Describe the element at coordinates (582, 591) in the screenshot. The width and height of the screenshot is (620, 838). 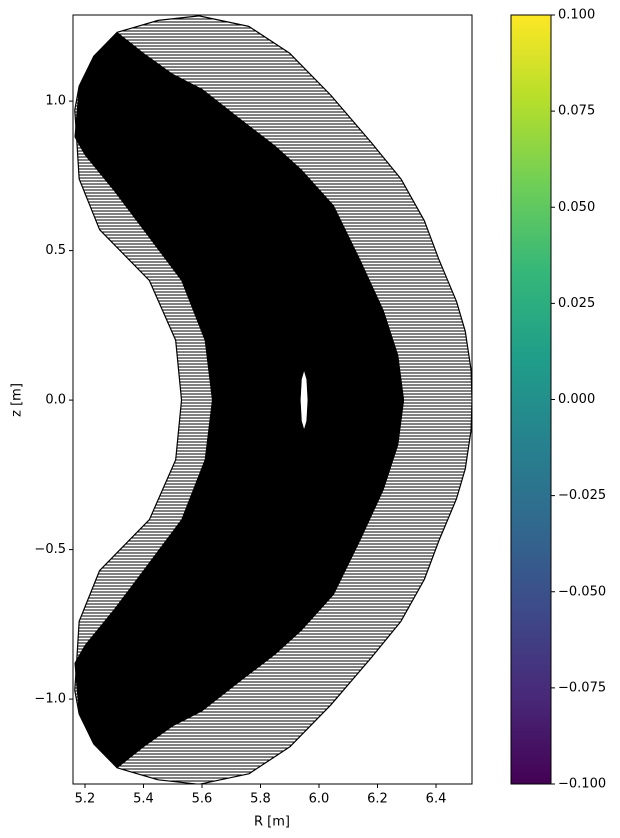
I see `colorbar-tick-label: −0.050` at that location.